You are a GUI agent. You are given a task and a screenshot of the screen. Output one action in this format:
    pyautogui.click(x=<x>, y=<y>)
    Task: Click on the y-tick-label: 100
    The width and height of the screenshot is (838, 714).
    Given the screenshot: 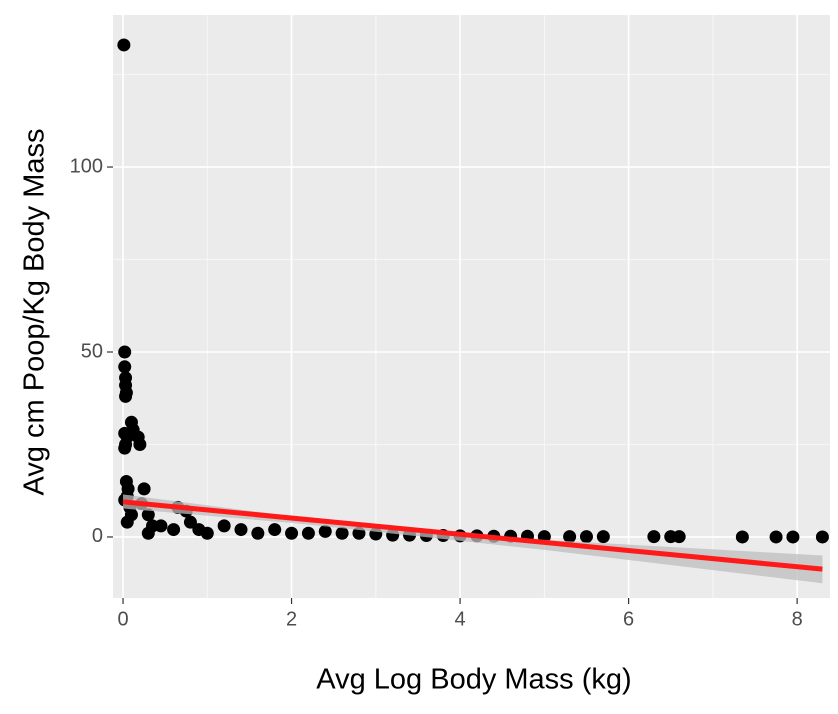 What is the action you would take?
    pyautogui.click(x=86, y=166)
    